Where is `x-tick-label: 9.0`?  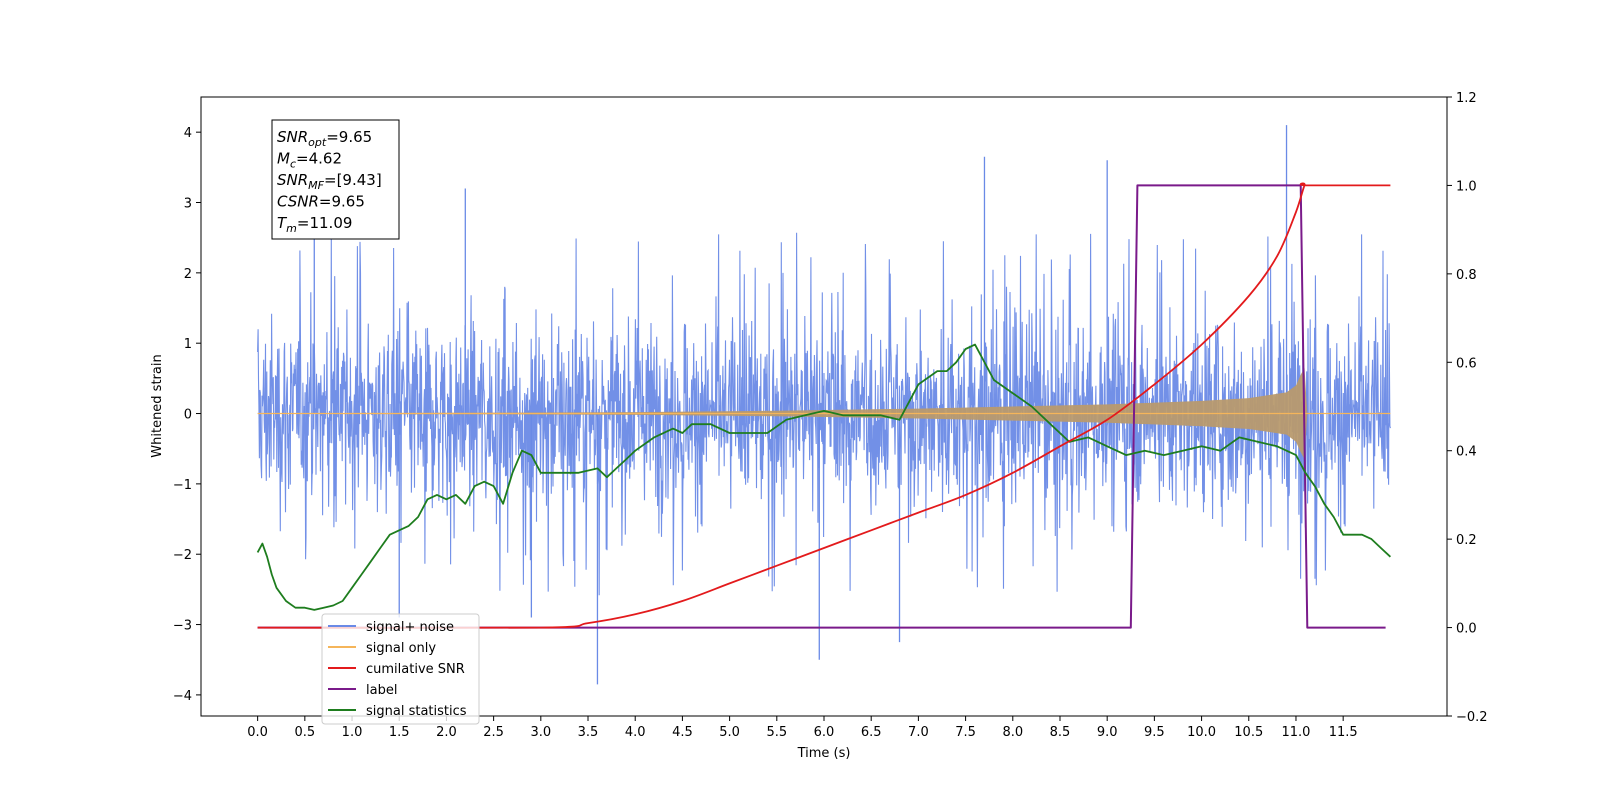 x-tick-label: 9.0 is located at coordinates (1107, 732).